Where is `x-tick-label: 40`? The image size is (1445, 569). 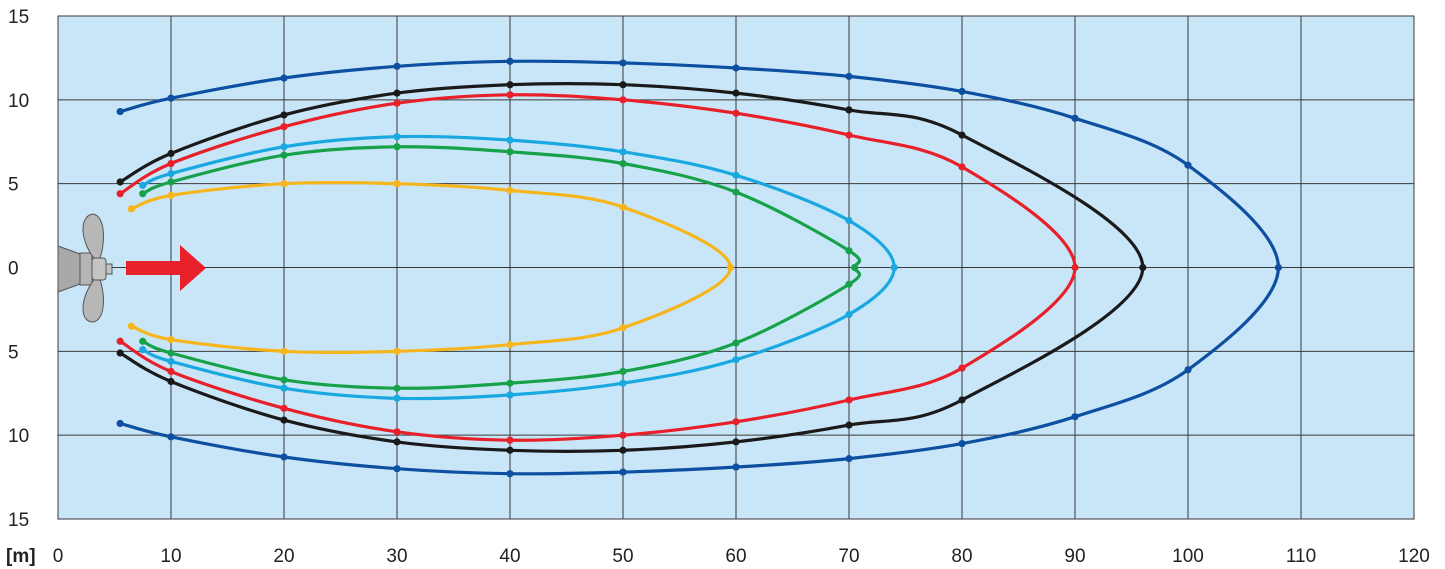 x-tick-label: 40 is located at coordinates (509, 556).